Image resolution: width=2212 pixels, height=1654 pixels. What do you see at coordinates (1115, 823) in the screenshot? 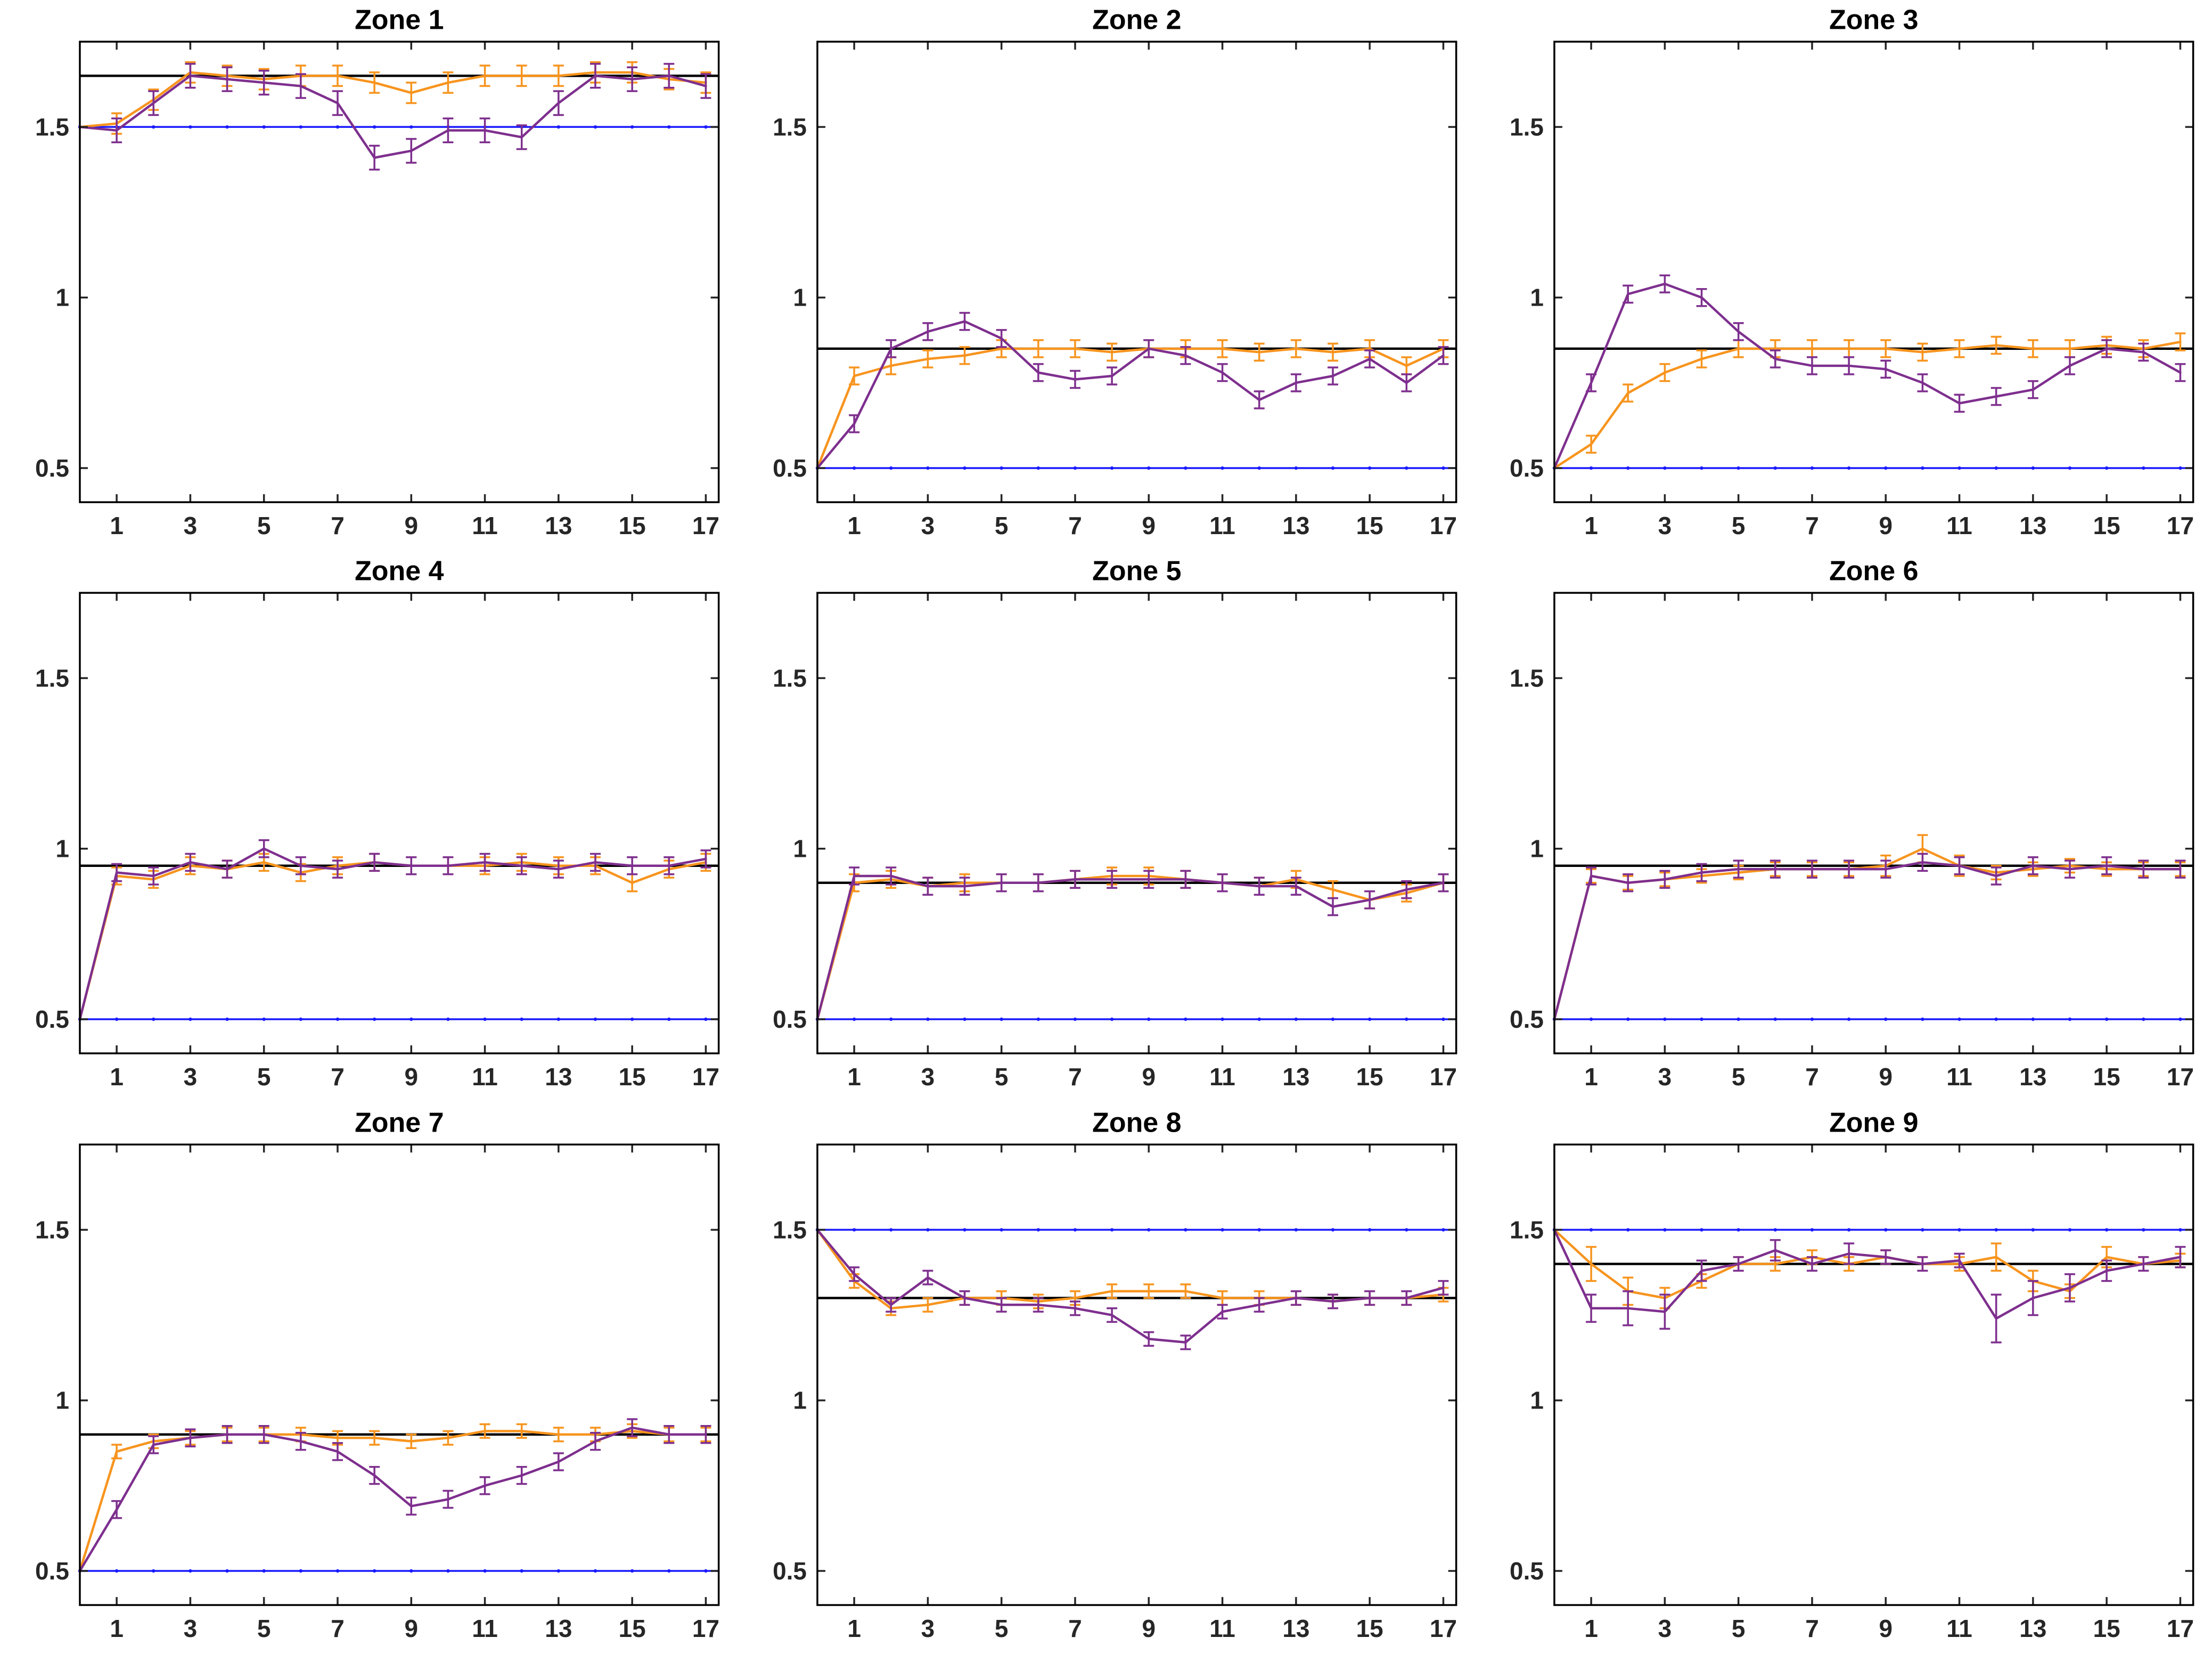
I see `chart-zone-5: Zone 51 3 5 7 9 11 13 15 170.511.5` at bounding box center [1115, 823].